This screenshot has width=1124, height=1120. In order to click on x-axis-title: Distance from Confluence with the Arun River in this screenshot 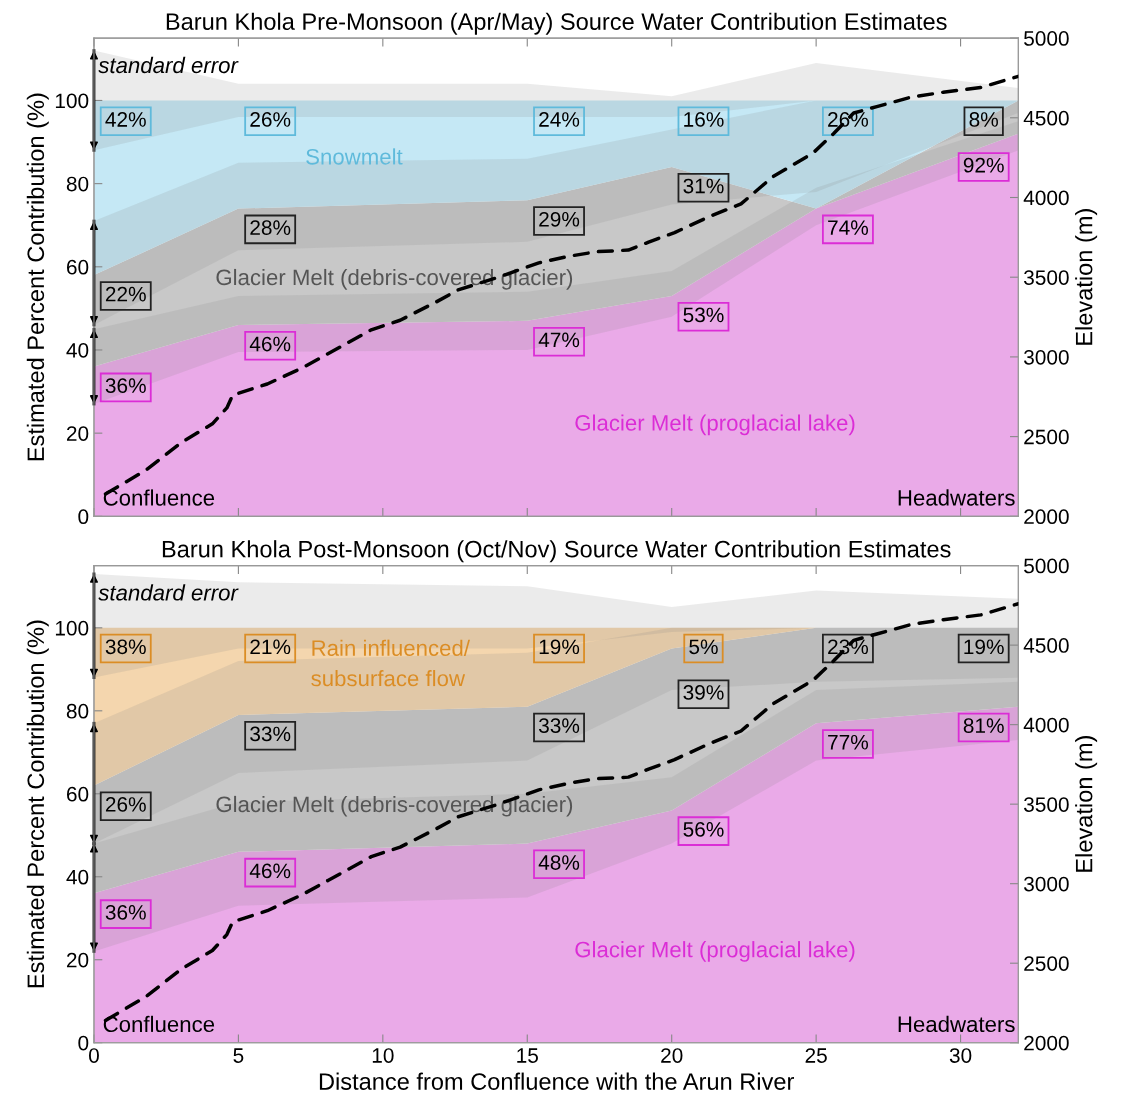, I will do `click(556, 1081)`.